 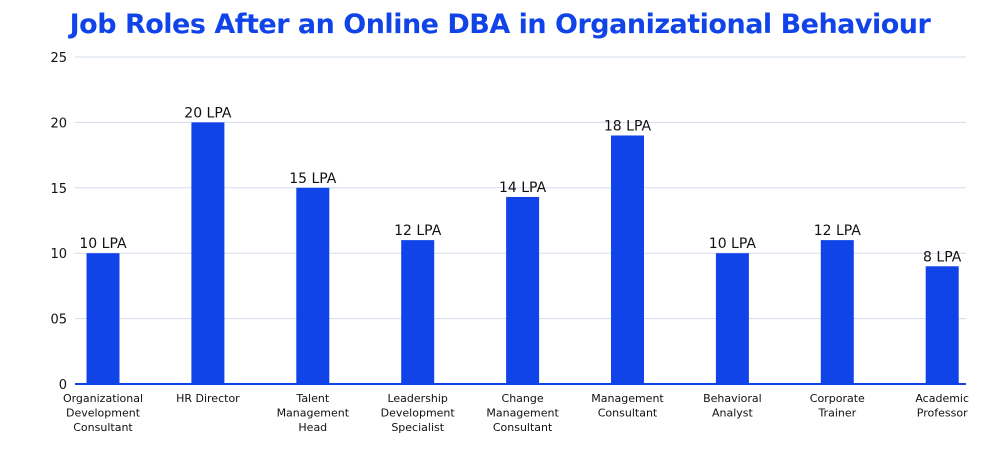 I want to click on x-category-label: Leadership Development Specialist, so click(x=418, y=413).